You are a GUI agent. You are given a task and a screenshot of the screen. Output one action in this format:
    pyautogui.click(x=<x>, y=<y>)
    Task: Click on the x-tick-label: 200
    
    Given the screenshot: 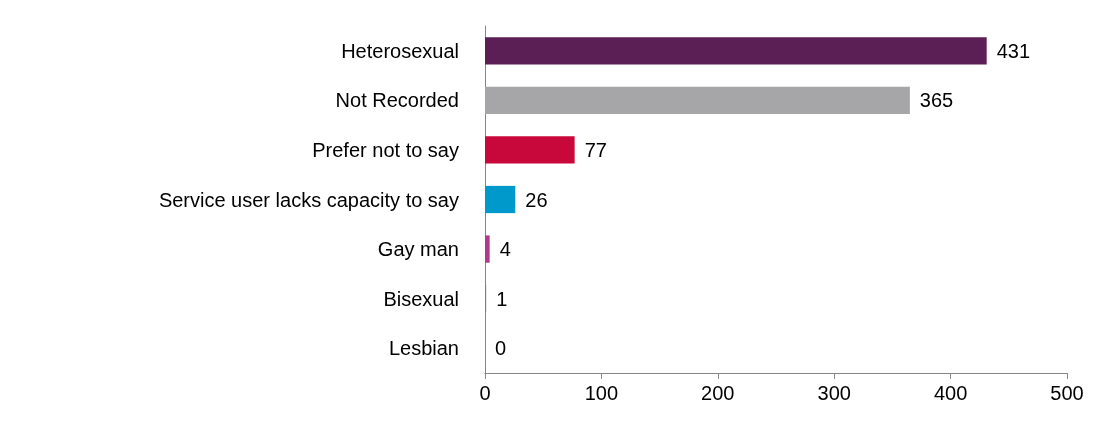 What is the action you would take?
    pyautogui.click(x=718, y=393)
    